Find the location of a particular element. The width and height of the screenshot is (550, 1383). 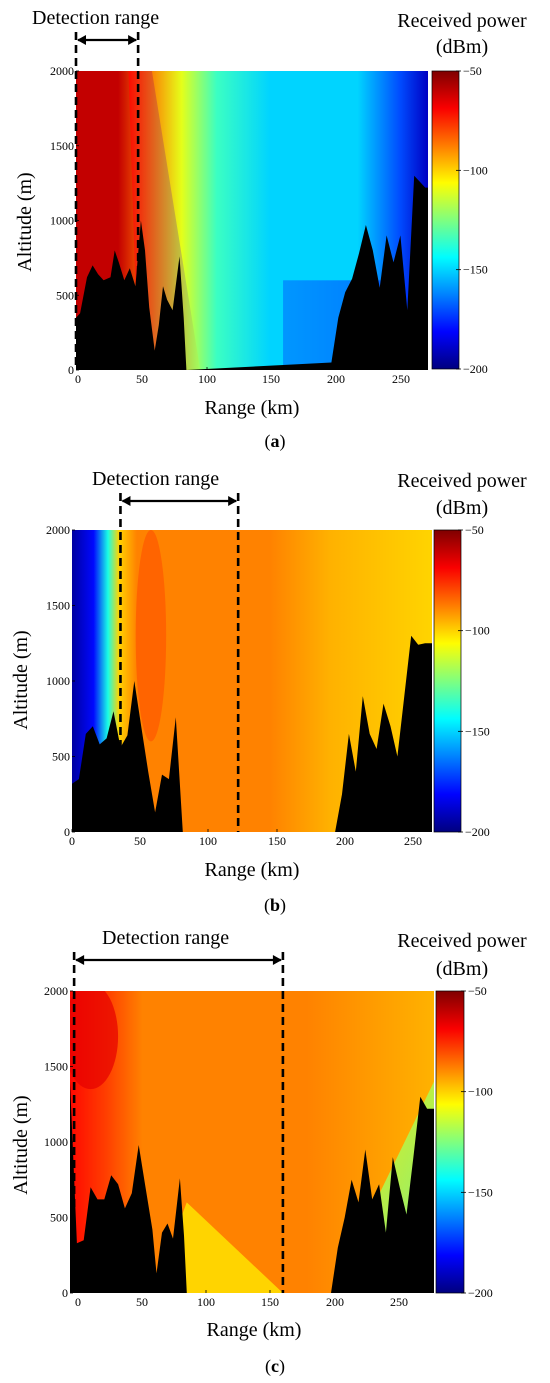

colorbar-title-line2-b: (dBm) is located at coordinates (462, 508).